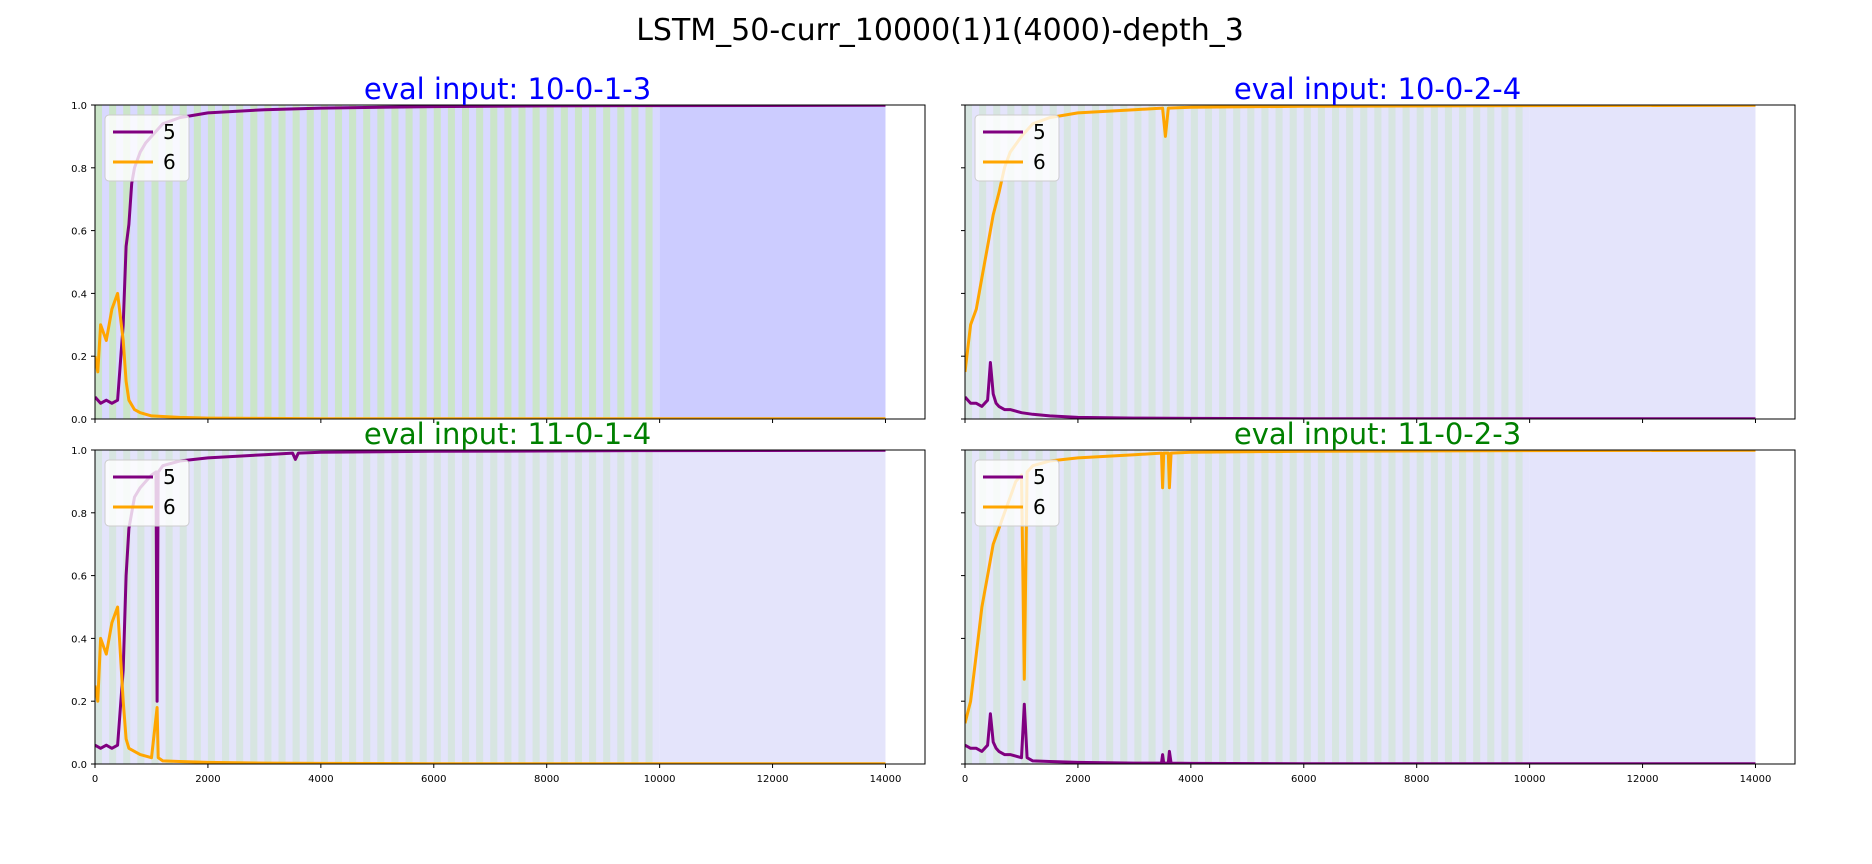 This screenshot has width=1872, height=864. I want to click on x-tick-label: 2000, so click(207, 779).